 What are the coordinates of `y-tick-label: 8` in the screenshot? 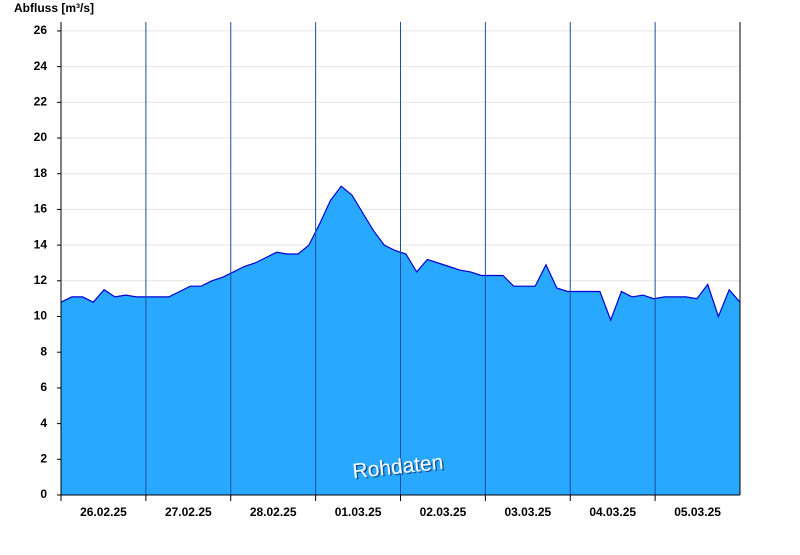 It's located at (43, 351).